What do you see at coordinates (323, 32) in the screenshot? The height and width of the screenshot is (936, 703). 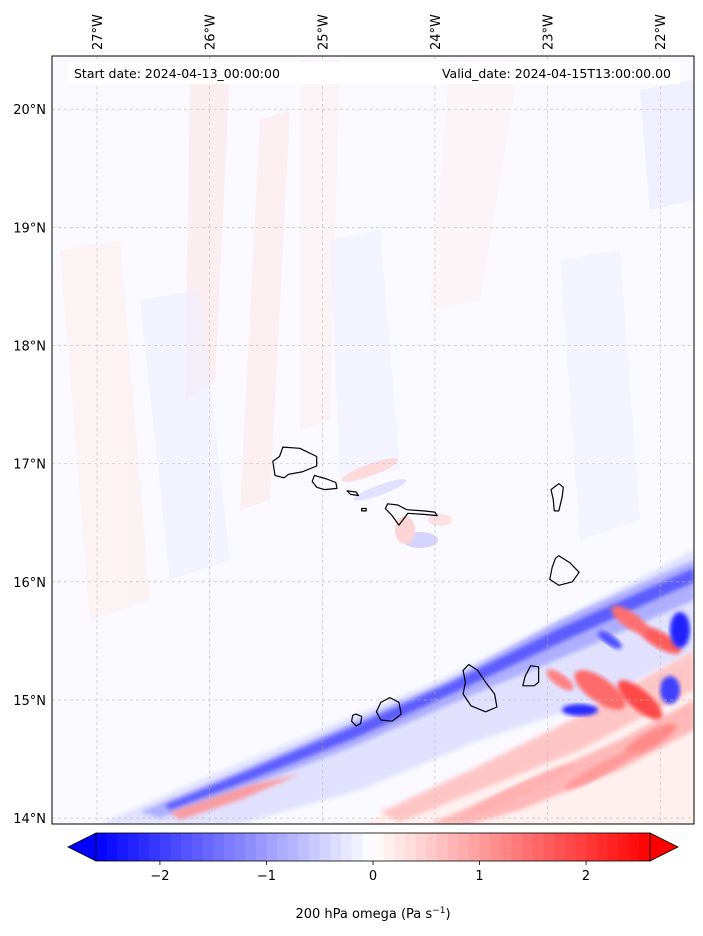 I see `lon-tick-label: 25°W` at bounding box center [323, 32].